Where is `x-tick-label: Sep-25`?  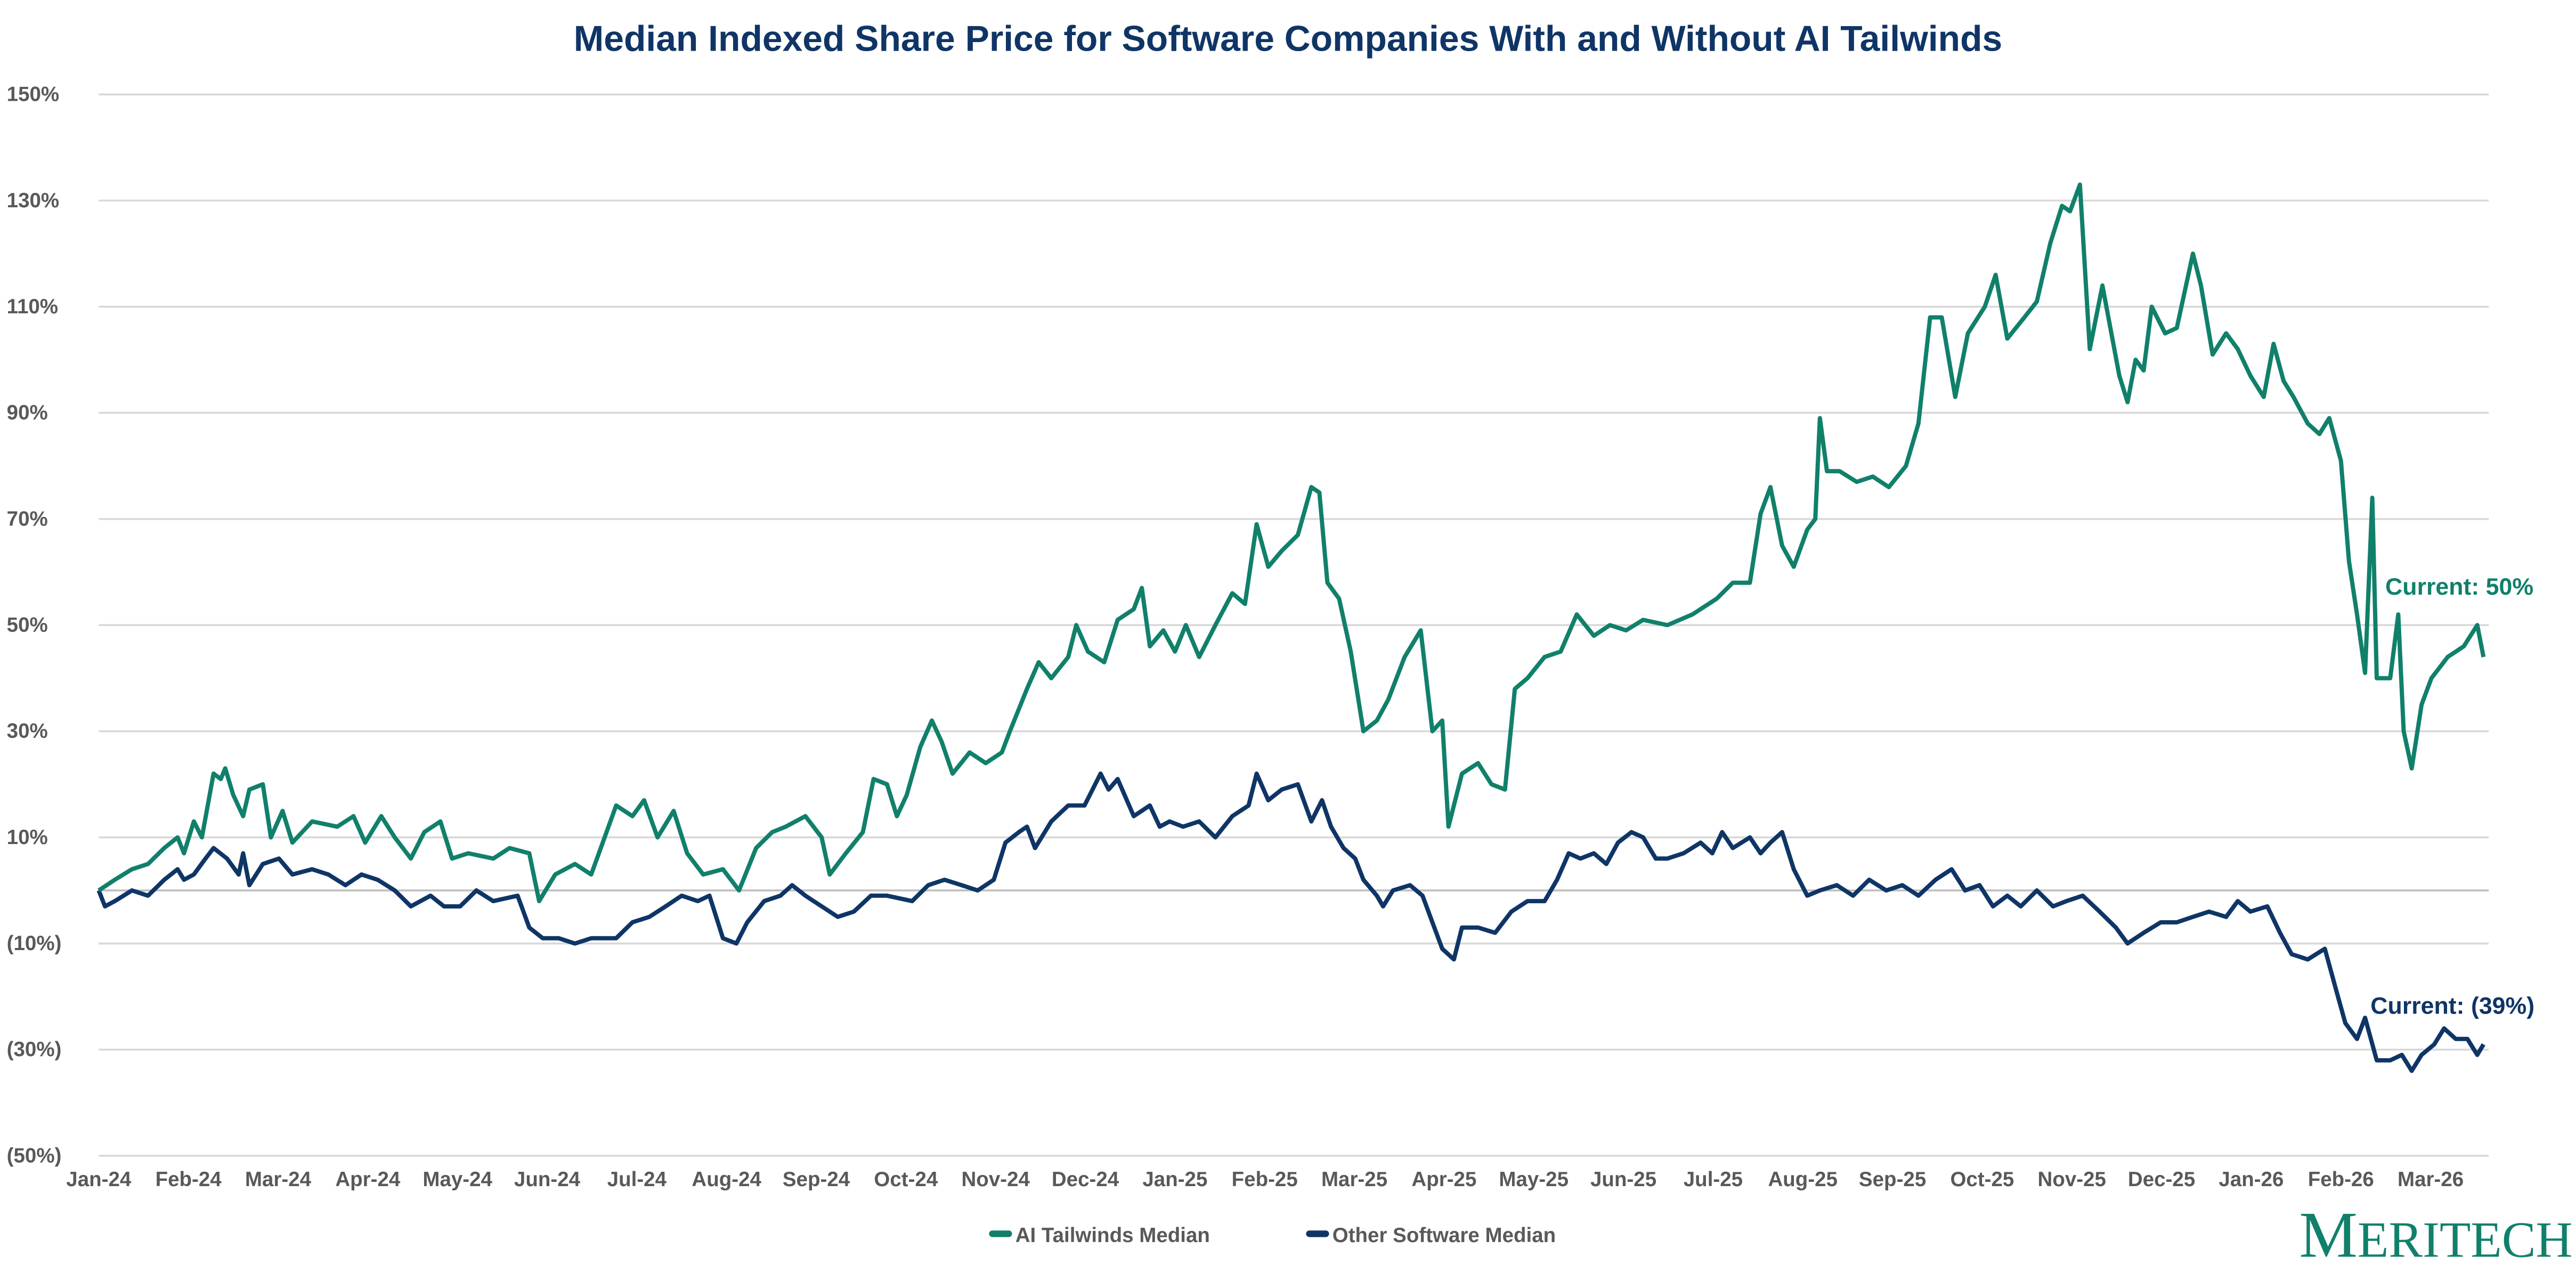
x-tick-label: Sep-25 is located at coordinates (1893, 1180).